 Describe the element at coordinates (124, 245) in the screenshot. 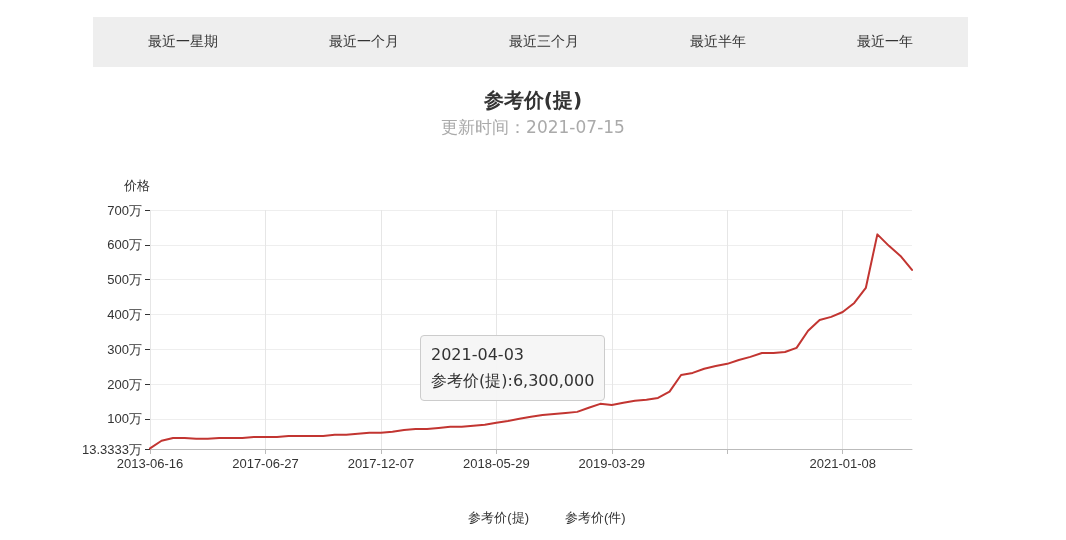

I see `y-tick-label: 600万` at that location.